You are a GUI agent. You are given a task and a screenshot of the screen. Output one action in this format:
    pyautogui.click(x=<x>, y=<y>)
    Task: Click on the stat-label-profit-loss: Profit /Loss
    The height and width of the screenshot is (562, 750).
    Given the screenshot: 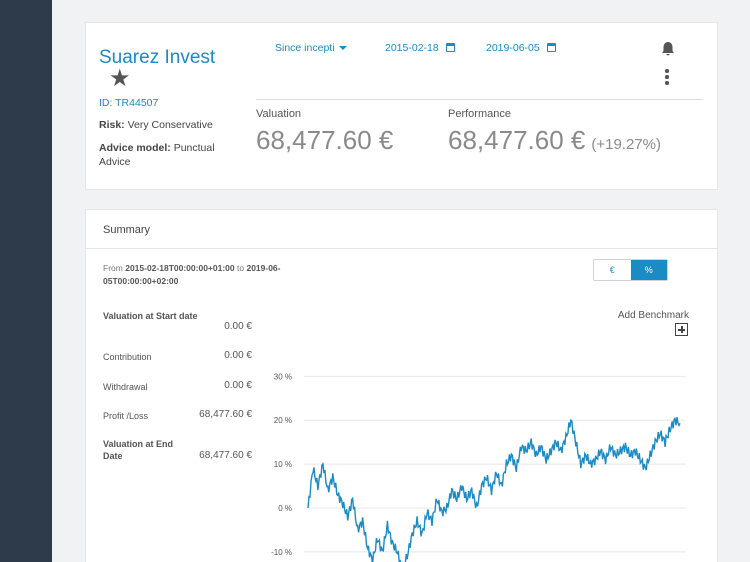 What is the action you would take?
    pyautogui.click(x=126, y=416)
    